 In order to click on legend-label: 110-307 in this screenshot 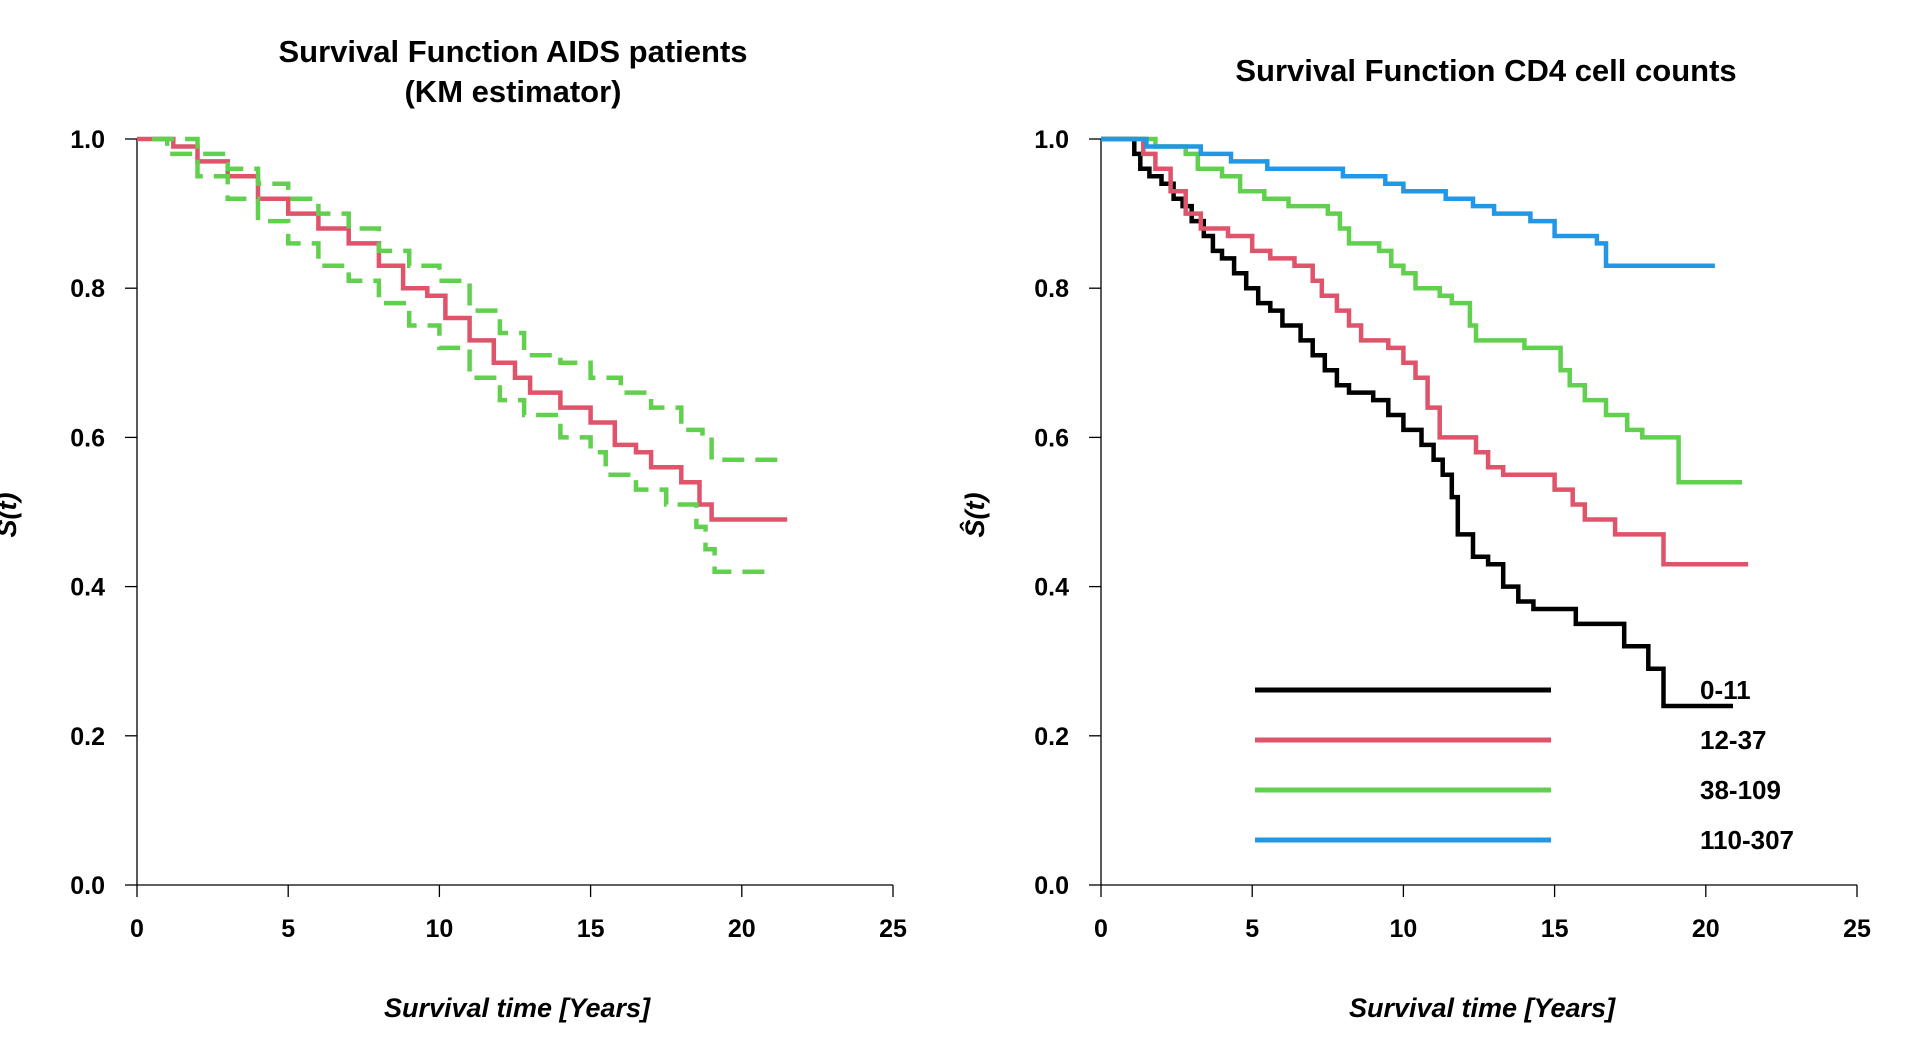, I will do `click(1747, 840)`.